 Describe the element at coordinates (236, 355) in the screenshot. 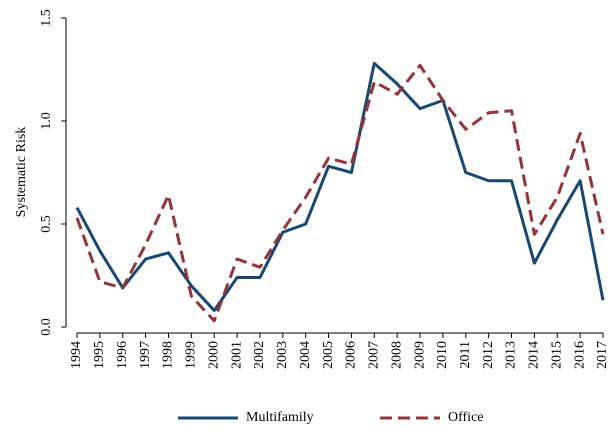

I see `x-tick-label: 2001` at that location.